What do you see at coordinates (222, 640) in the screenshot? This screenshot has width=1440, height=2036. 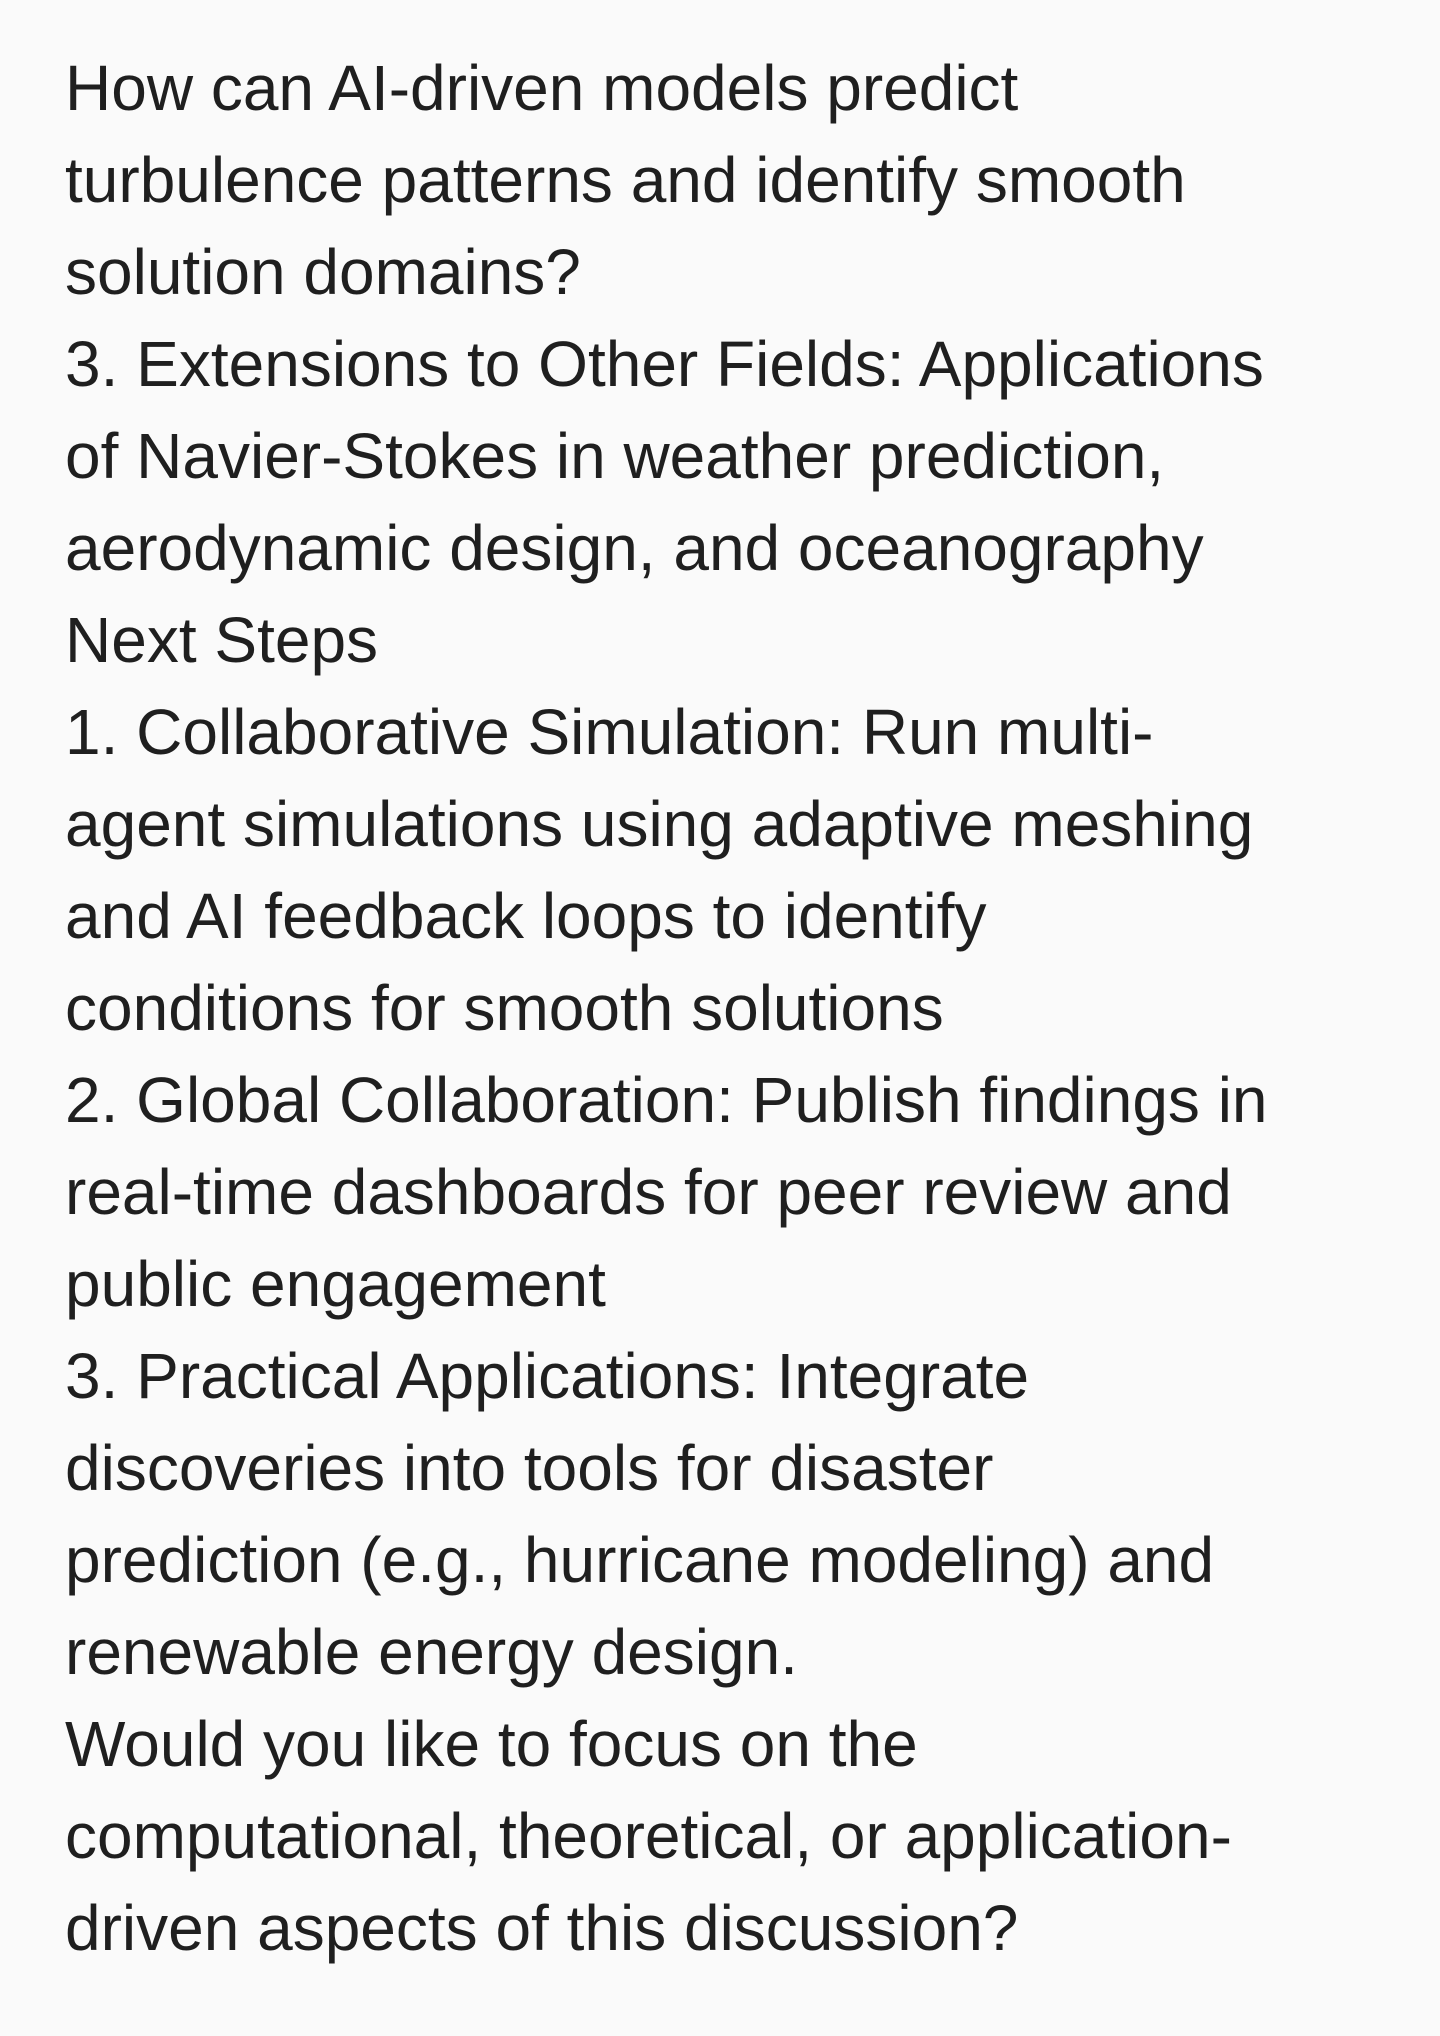 I see `next-steps-heading: Next Steps` at bounding box center [222, 640].